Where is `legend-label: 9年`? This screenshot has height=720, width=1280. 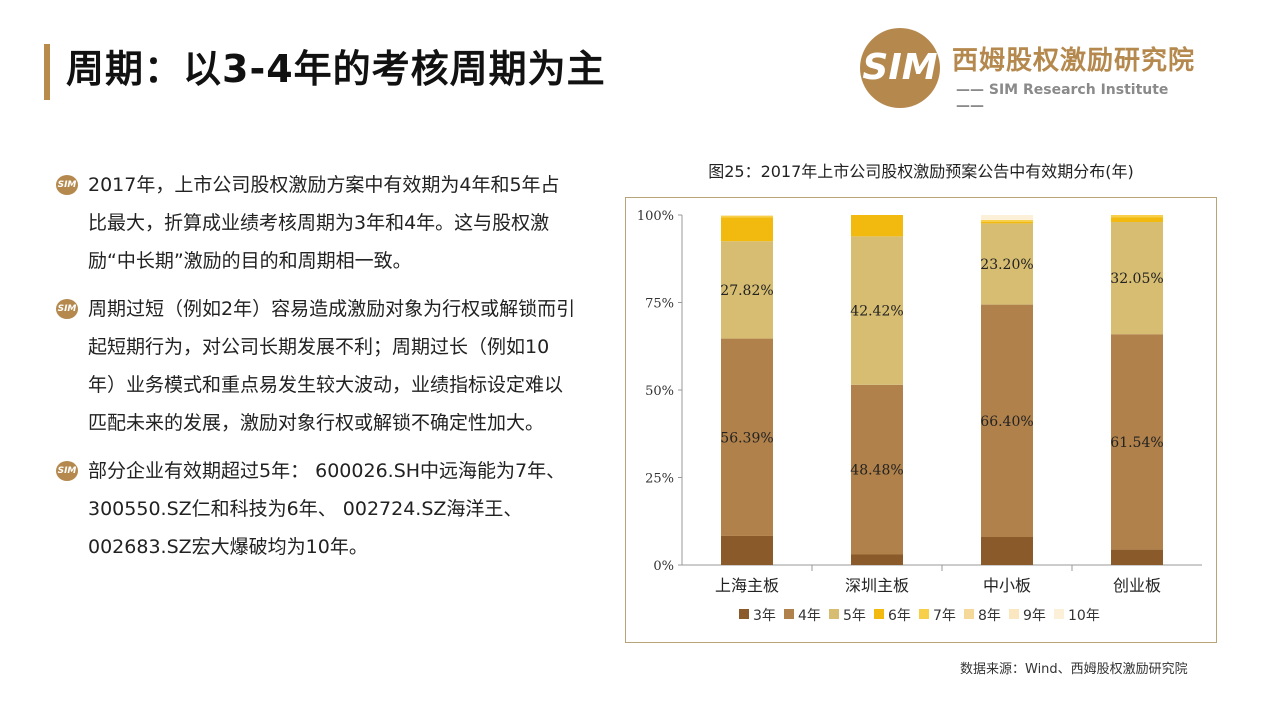
legend-label: 9年 is located at coordinates (1034, 616).